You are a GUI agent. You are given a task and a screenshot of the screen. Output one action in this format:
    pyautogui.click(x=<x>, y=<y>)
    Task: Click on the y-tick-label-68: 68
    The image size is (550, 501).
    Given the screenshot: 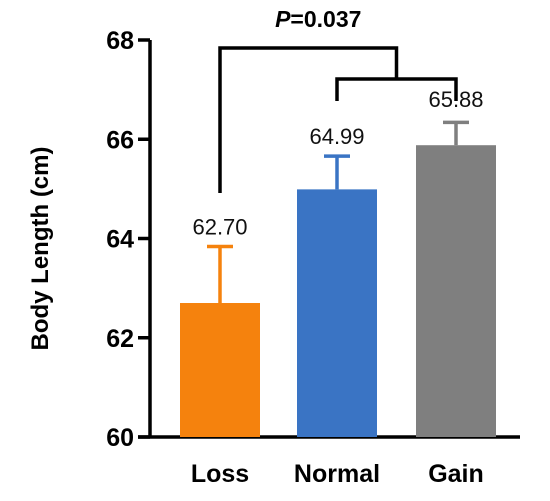 What is the action you would take?
    pyautogui.click(x=120, y=41)
    